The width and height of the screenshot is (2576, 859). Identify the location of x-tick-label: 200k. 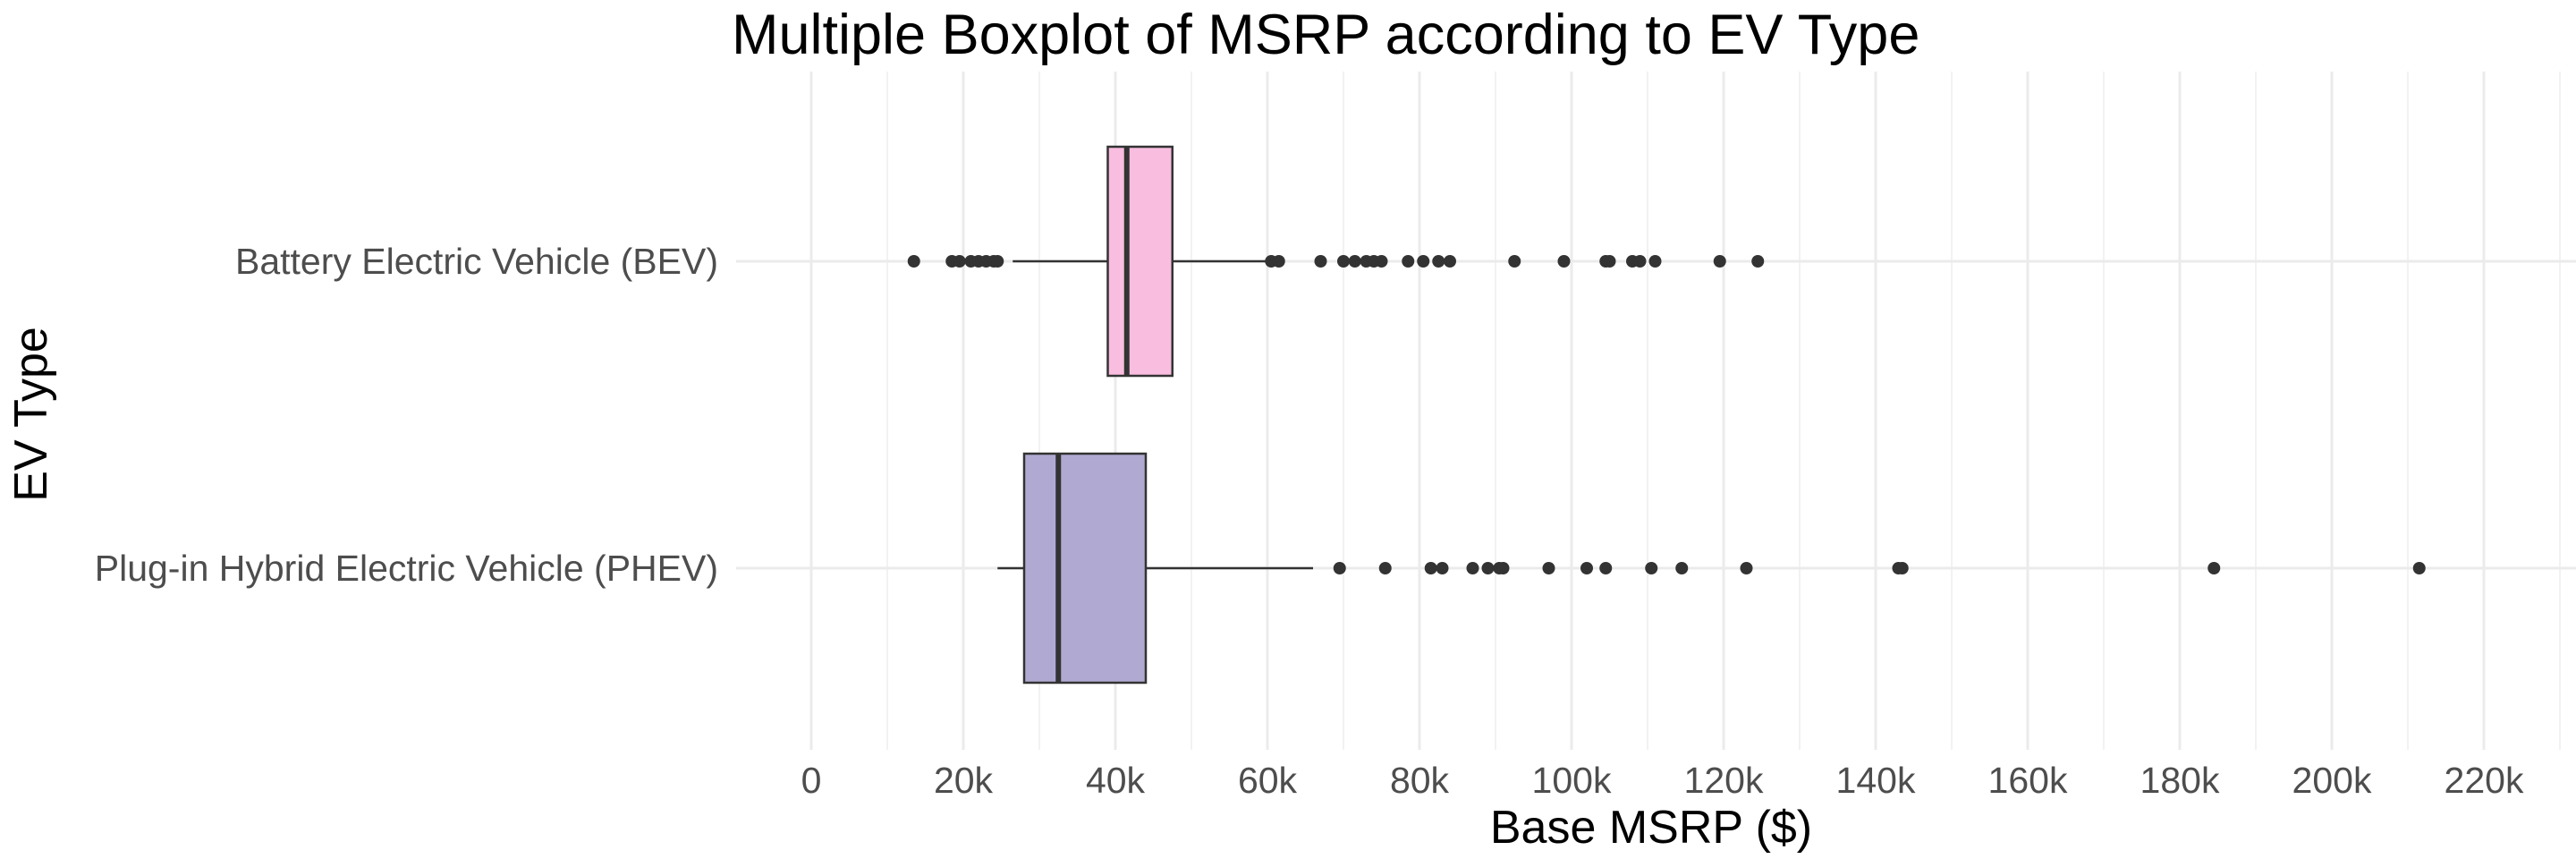
(2332, 780).